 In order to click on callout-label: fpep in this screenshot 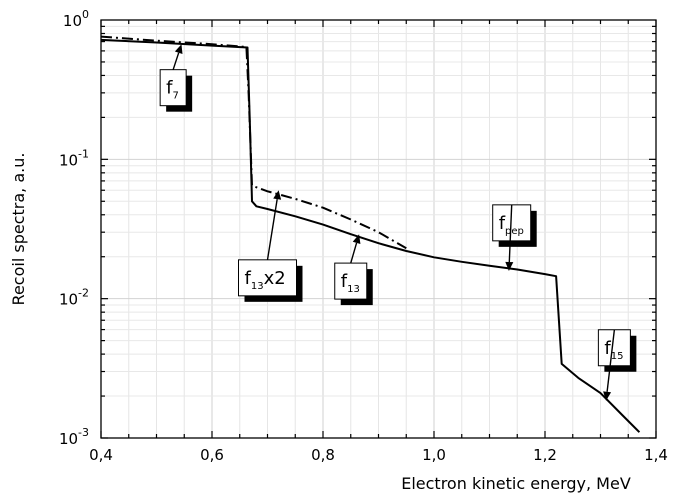, I will do `click(511, 225)`.